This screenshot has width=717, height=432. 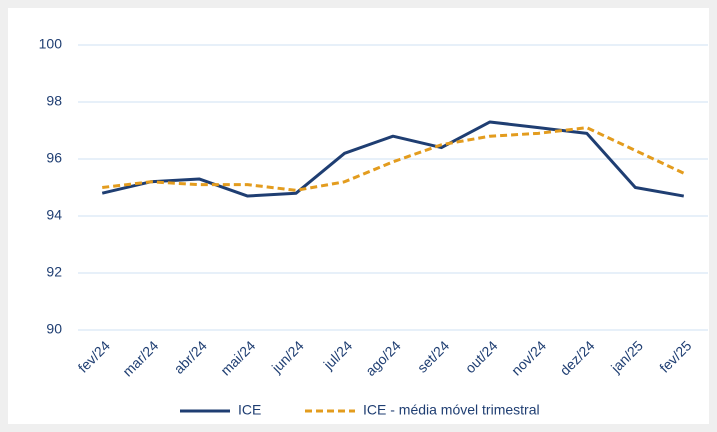 What do you see at coordinates (393, 159) in the screenshot?
I see `series-line` at bounding box center [393, 159].